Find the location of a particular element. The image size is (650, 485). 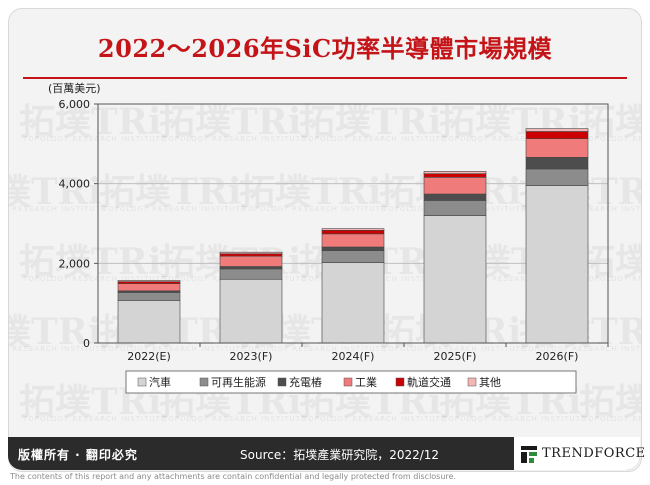

legend-label: 汽車 is located at coordinates (160, 382).